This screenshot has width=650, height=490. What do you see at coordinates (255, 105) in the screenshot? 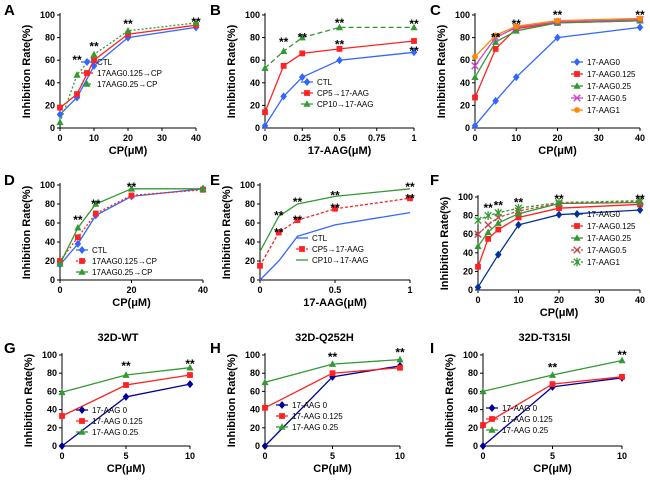
I see `panel-b-y-tick-label: 20` at bounding box center [255, 105].